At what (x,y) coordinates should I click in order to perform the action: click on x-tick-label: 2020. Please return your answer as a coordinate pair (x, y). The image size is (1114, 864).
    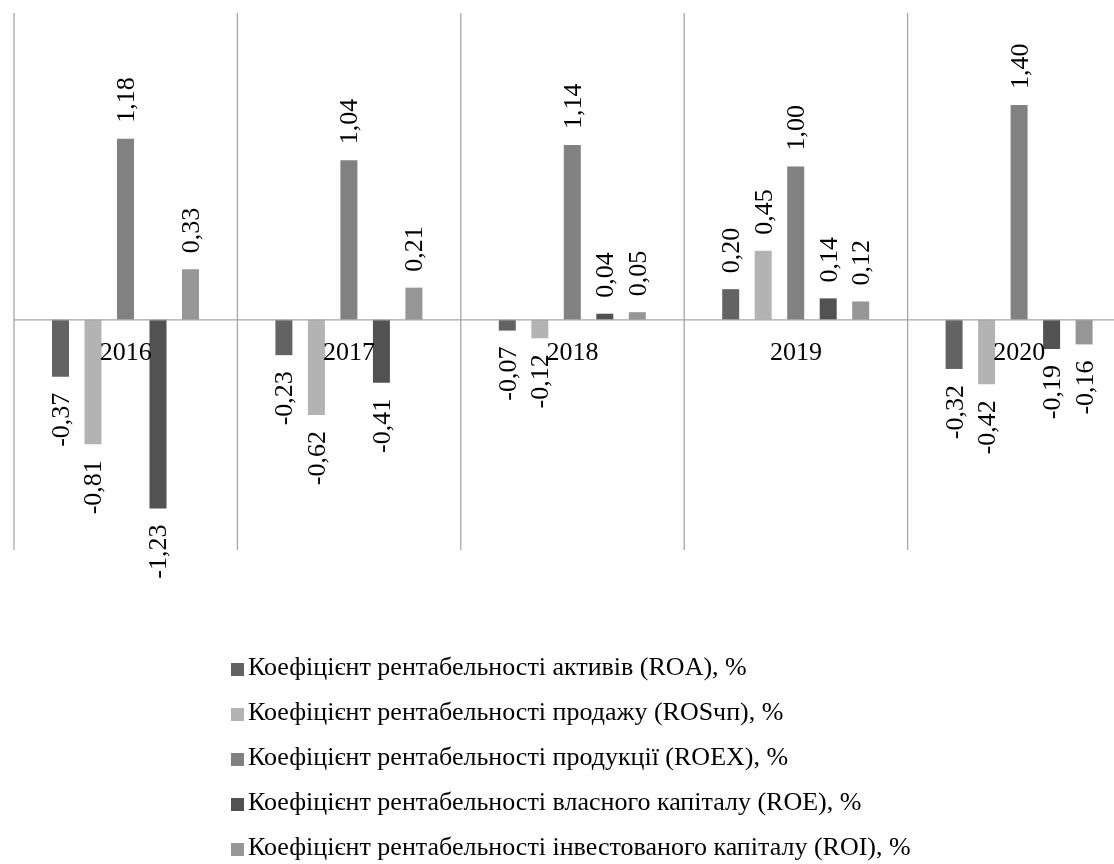
    Looking at the image, I should click on (1019, 351).